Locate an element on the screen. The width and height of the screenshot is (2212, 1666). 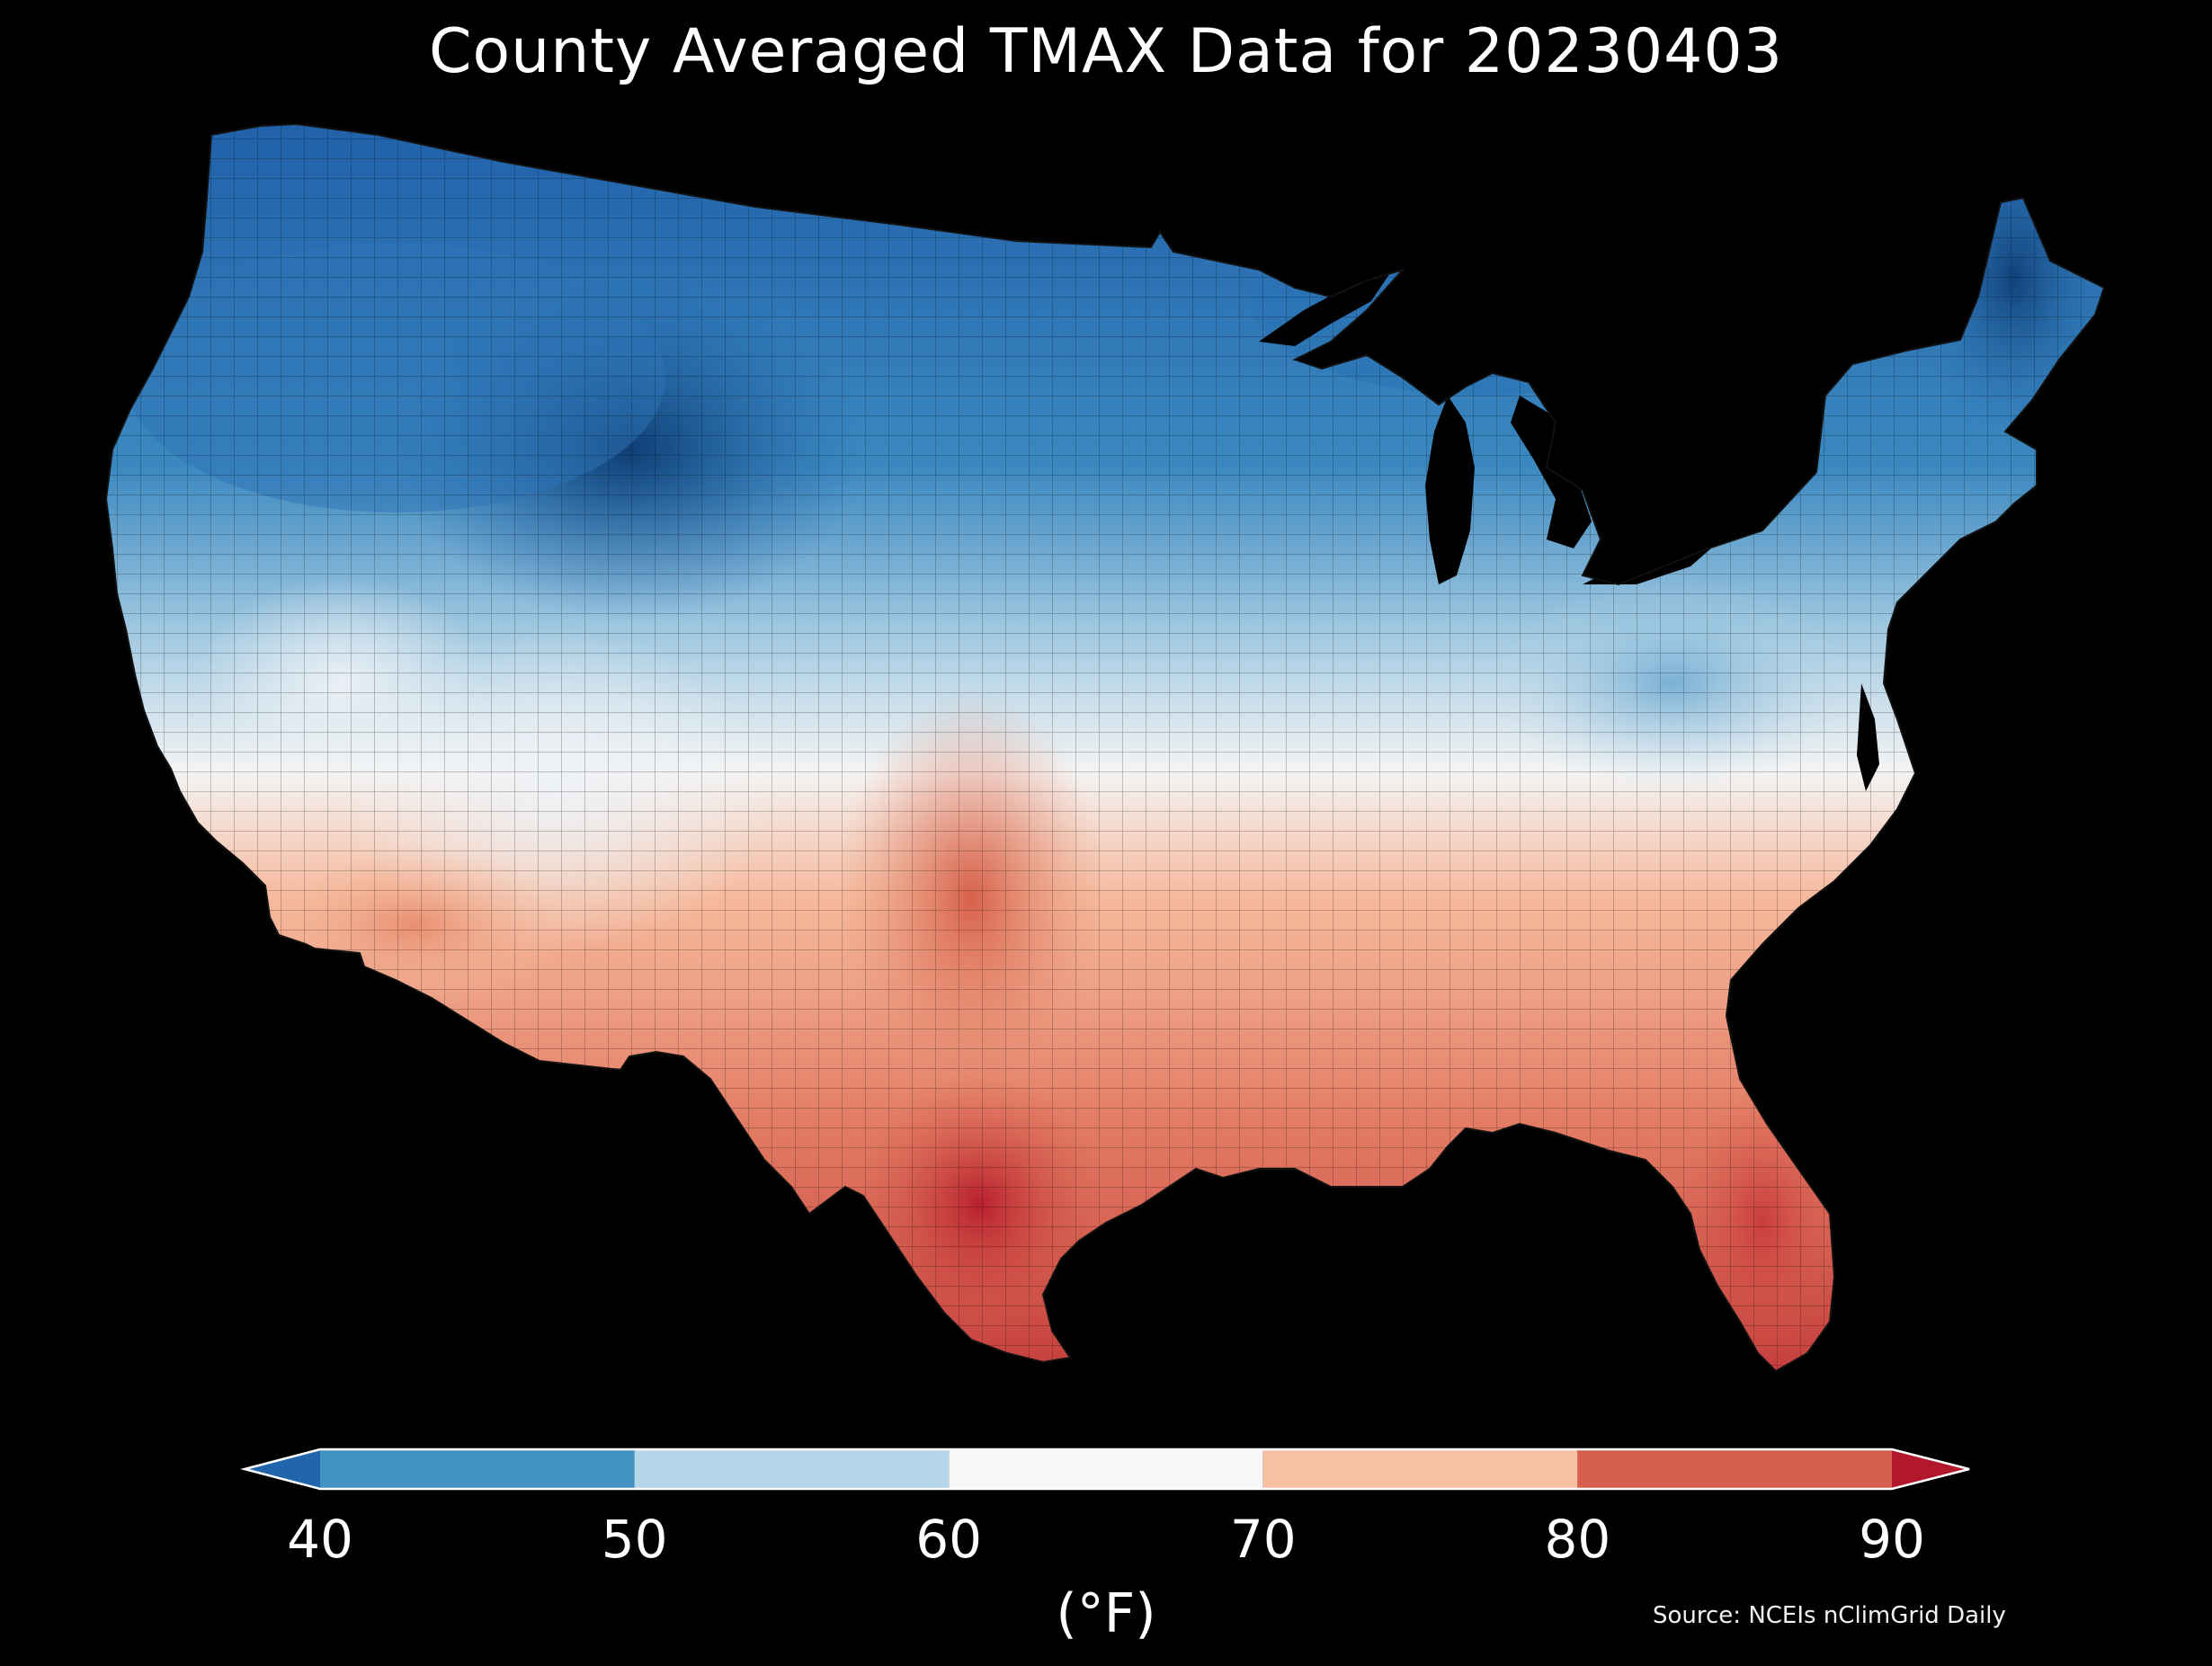
lake-superior is located at coordinates (1324, 310).